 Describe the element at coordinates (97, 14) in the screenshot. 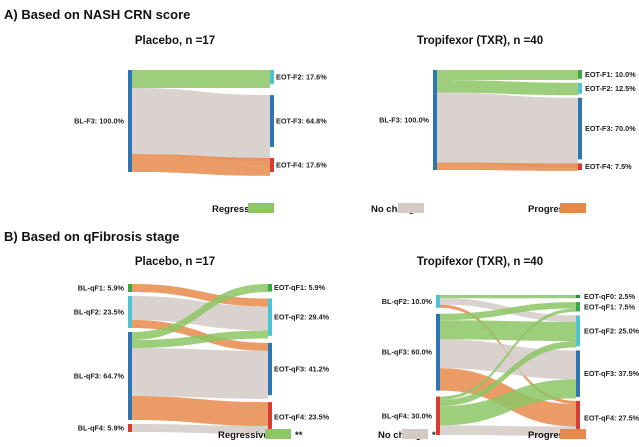

I see `section-title-a: A) Based on NASH CRN score` at that location.